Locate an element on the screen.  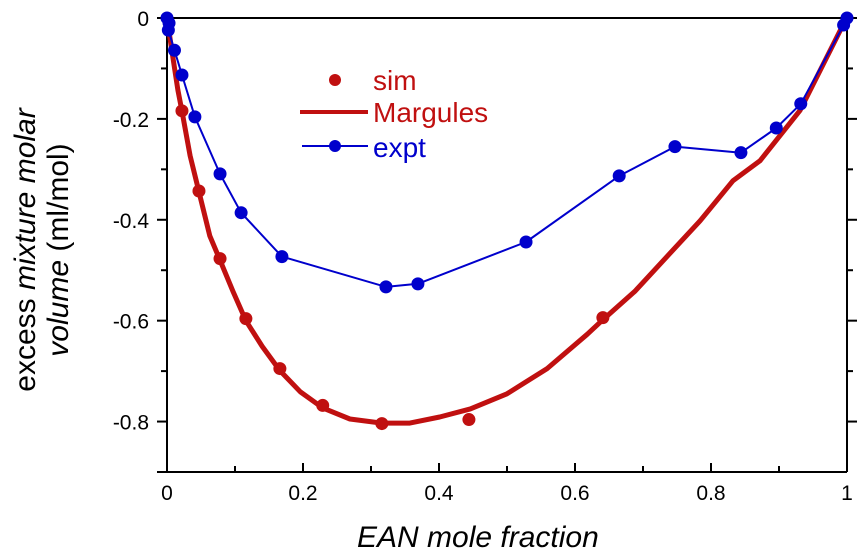
x-tick-label: 0.8 is located at coordinates (710, 493).